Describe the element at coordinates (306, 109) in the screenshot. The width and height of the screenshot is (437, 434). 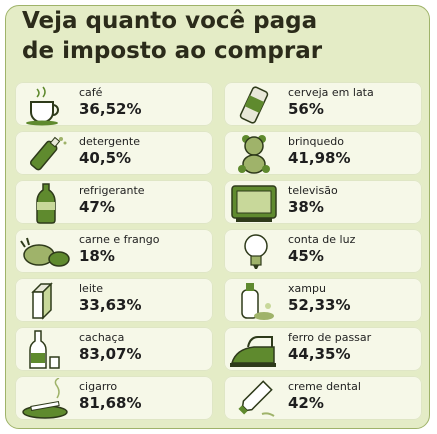
I see `item-tax-value: 56%` at that location.